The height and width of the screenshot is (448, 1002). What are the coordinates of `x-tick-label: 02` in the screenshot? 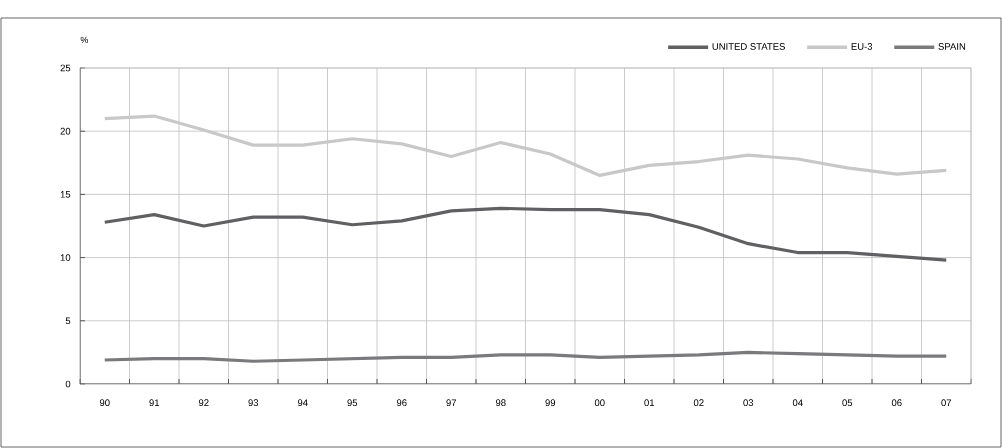 It's located at (698, 403).